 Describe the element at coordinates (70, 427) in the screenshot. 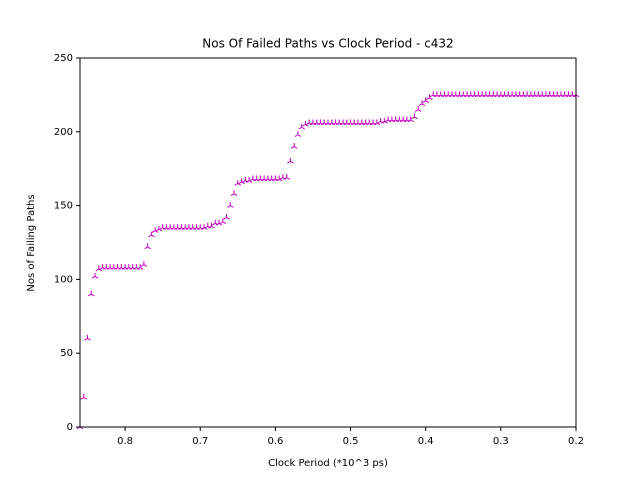

I see `y-tick-label: 0` at that location.